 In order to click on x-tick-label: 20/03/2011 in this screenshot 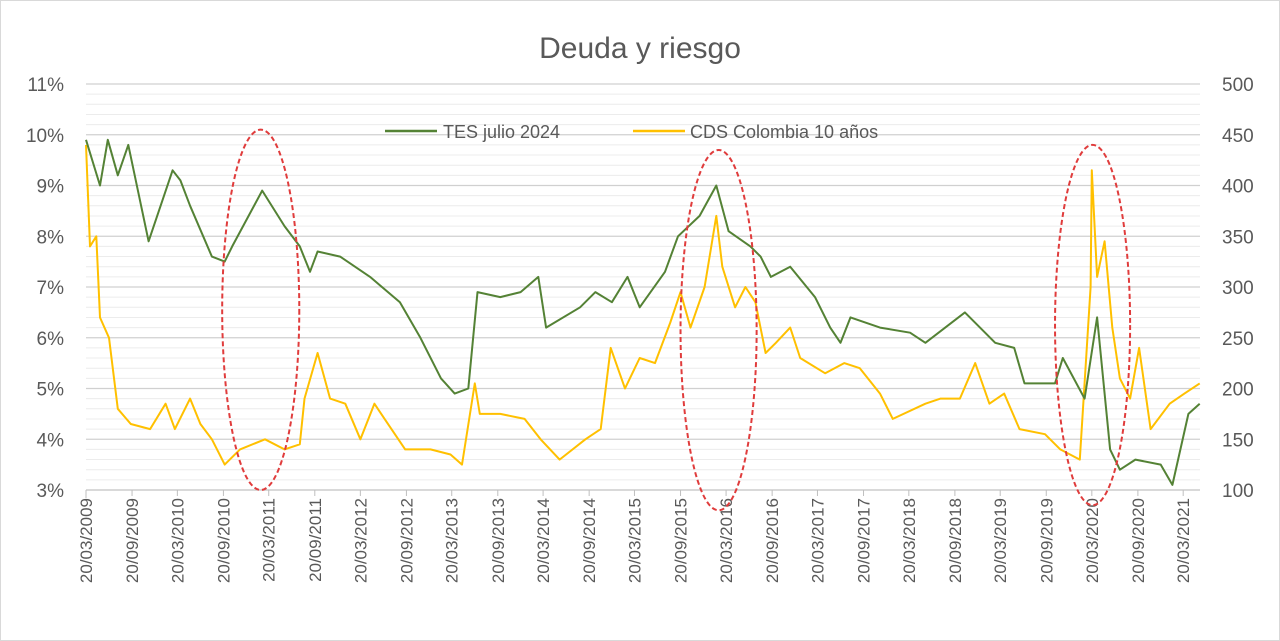, I will do `click(269, 540)`.